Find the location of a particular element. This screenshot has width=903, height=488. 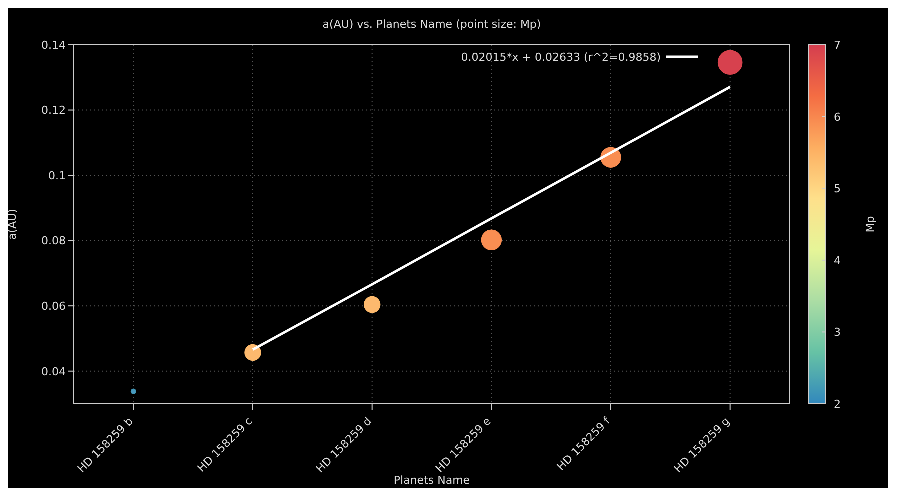

color-bar-label: 3 is located at coordinates (837, 333).